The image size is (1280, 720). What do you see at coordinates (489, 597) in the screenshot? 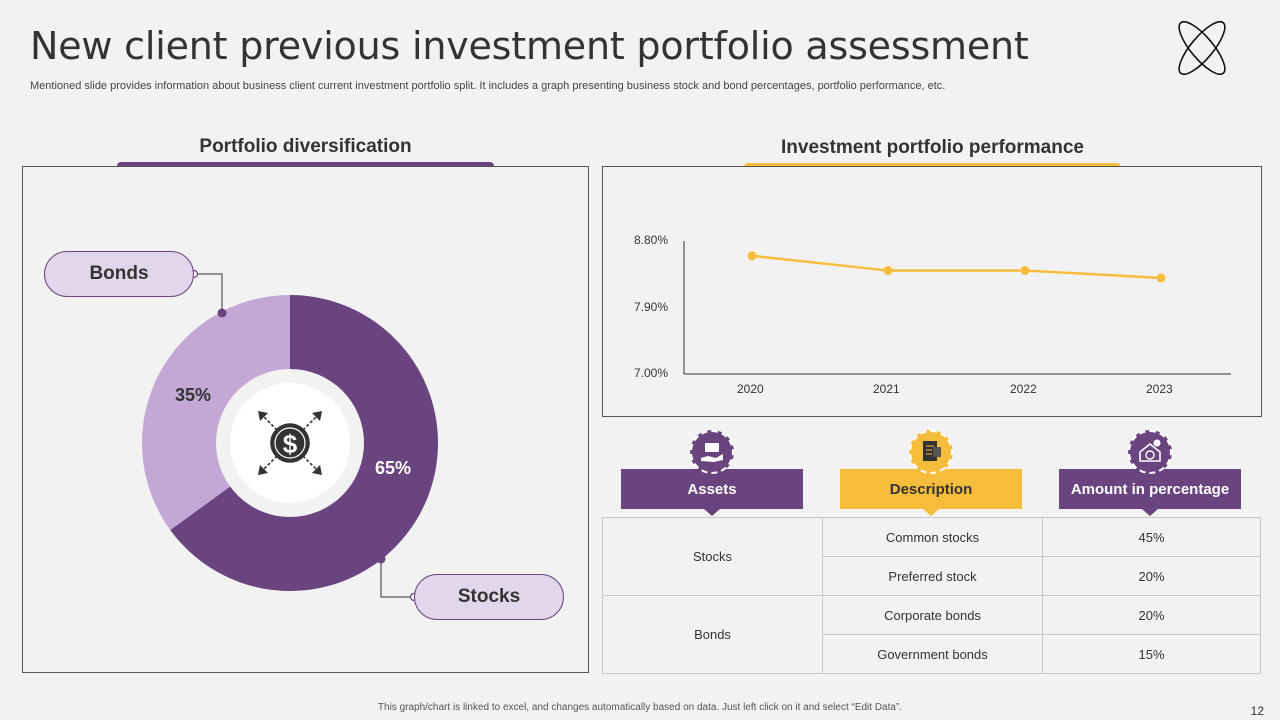
I see `stocks-callout: Stocks` at bounding box center [489, 597].